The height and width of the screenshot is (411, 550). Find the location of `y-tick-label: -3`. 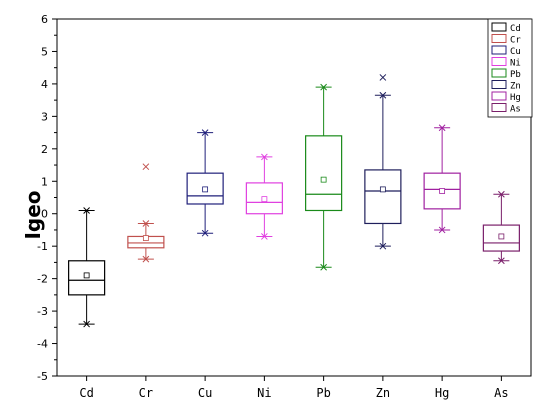

y-tick-label: -3 is located at coordinates (42, 311).